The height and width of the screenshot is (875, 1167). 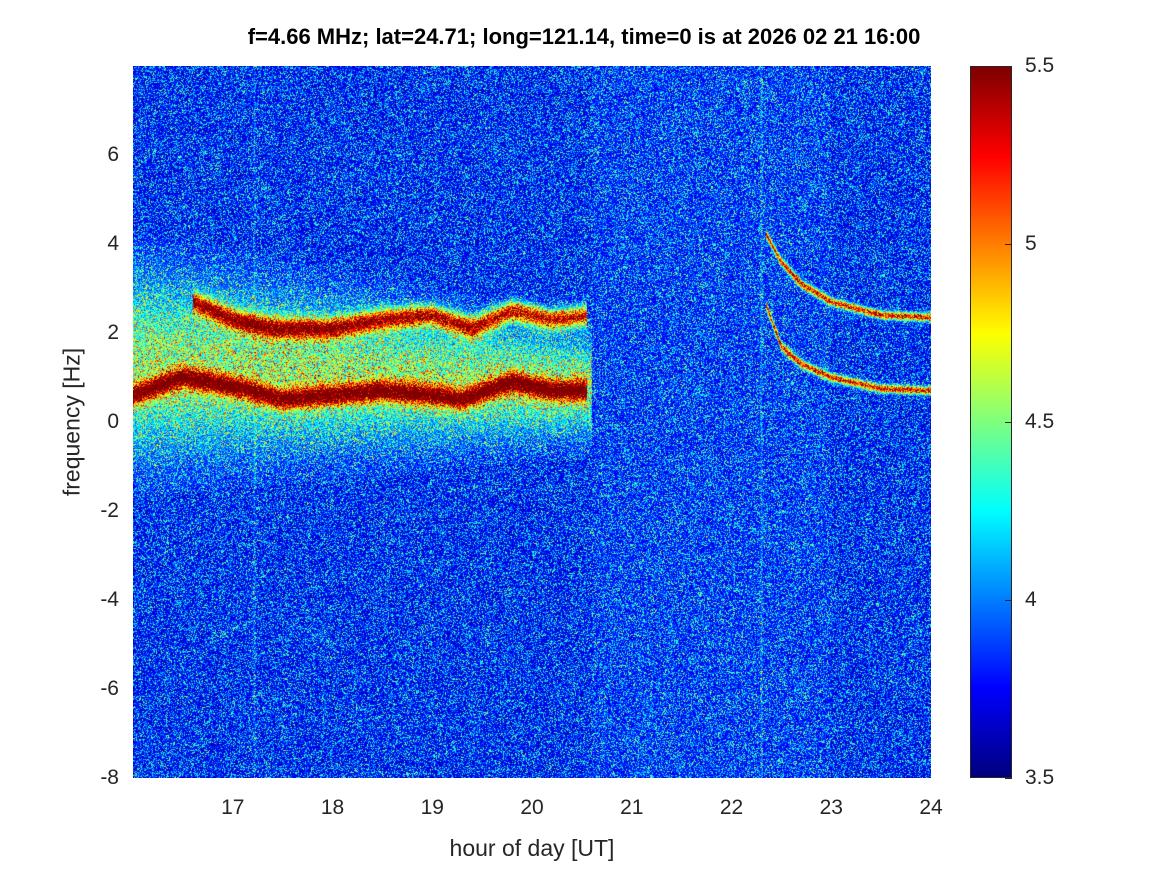 I want to click on x-axis-label: hour of day [UT], so click(x=532, y=848).